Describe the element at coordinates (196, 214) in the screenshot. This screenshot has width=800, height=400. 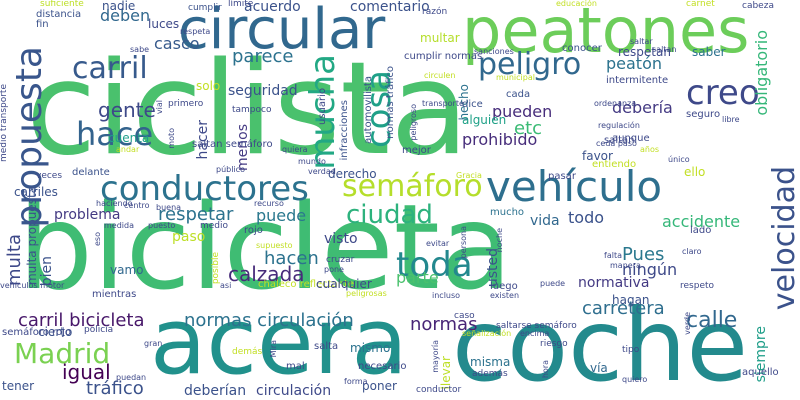
I see `word-respetar: respetar` at that location.